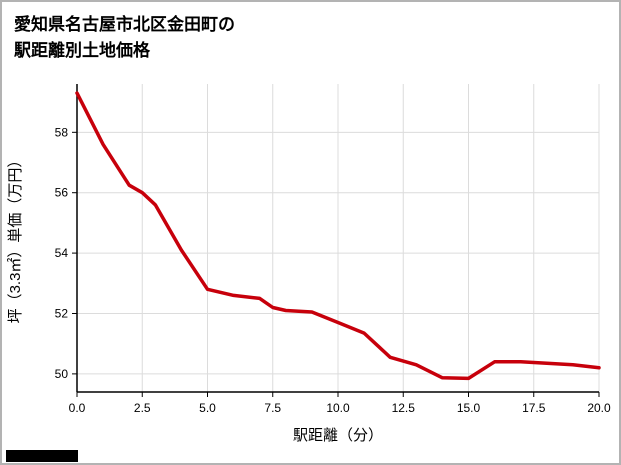  What do you see at coordinates (62, 132) in the screenshot?
I see `y-tick-label: 58` at bounding box center [62, 132].